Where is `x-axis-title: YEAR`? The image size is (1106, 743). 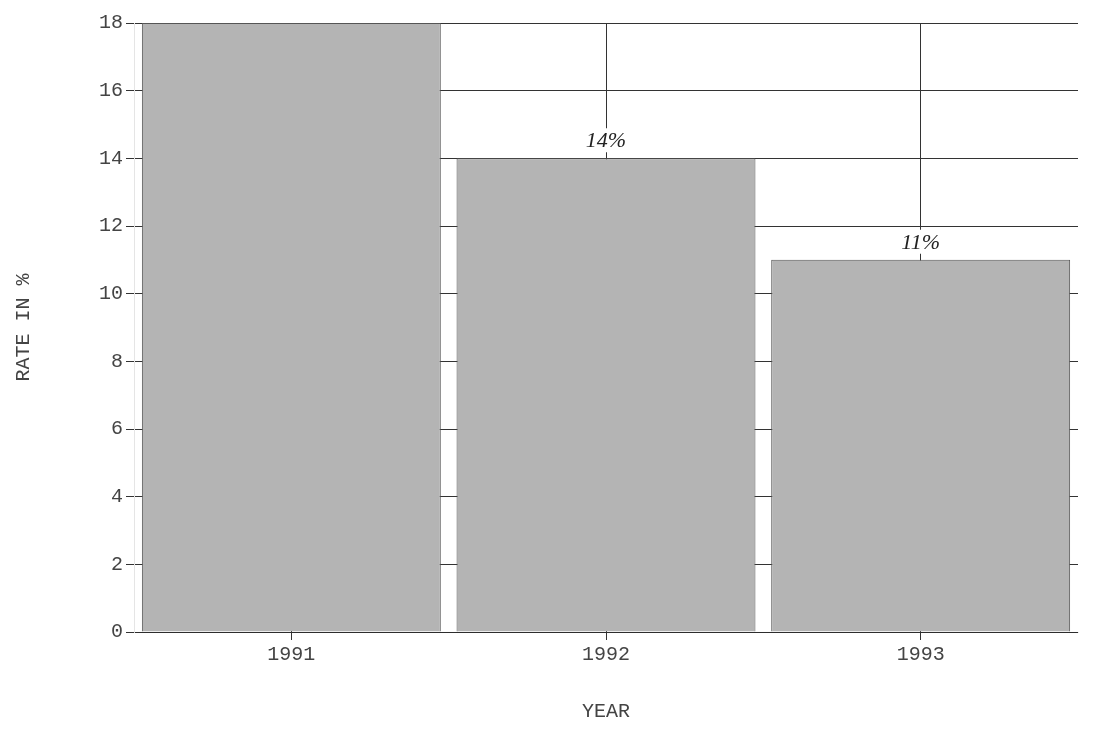 x-axis-title: YEAR is located at coordinates (606, 712).